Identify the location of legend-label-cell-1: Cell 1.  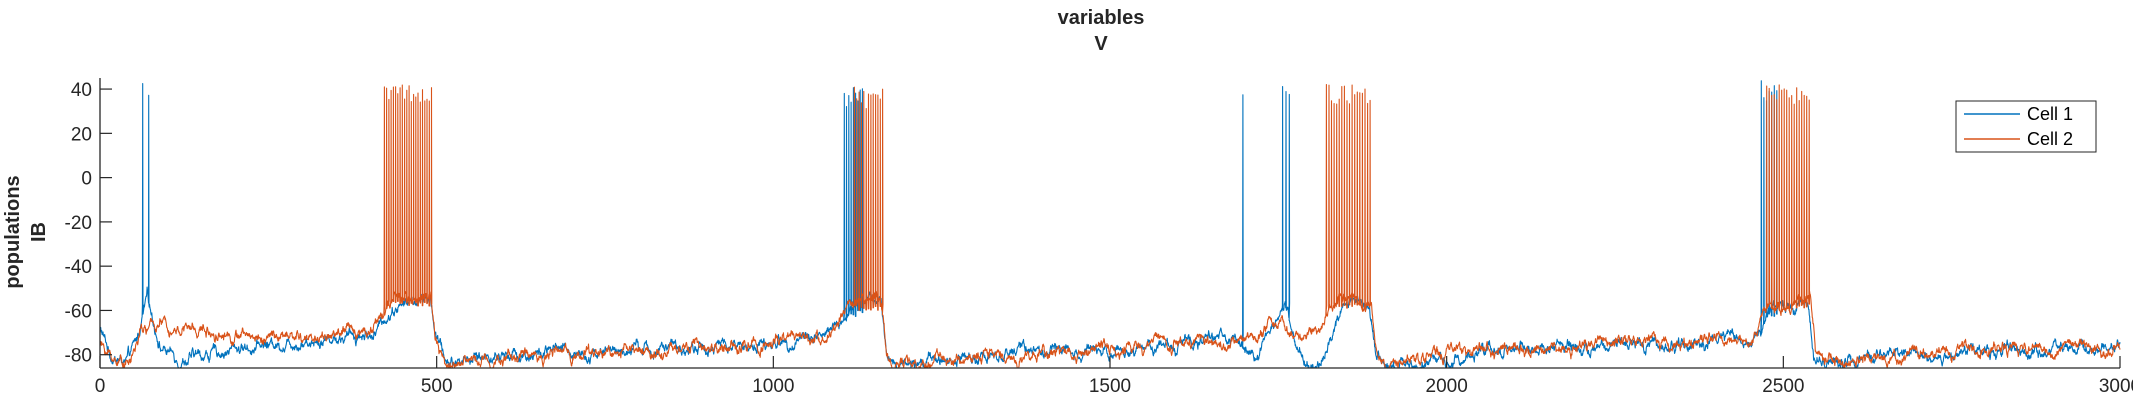
(2050, 114).